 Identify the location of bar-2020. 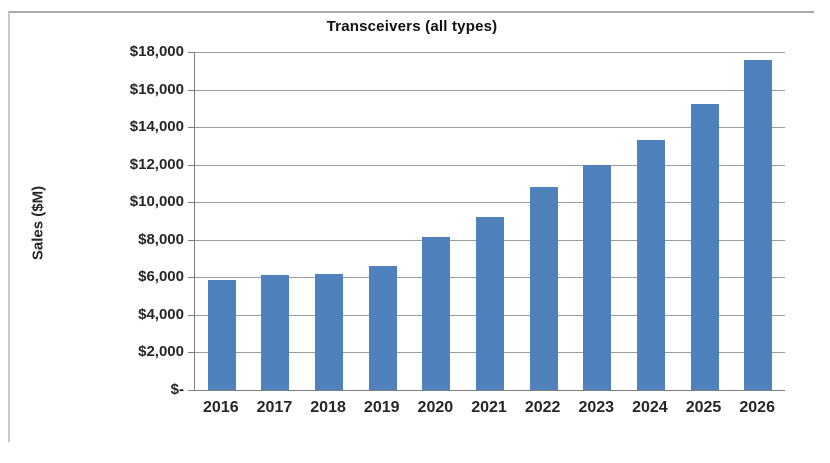
(436, 313).